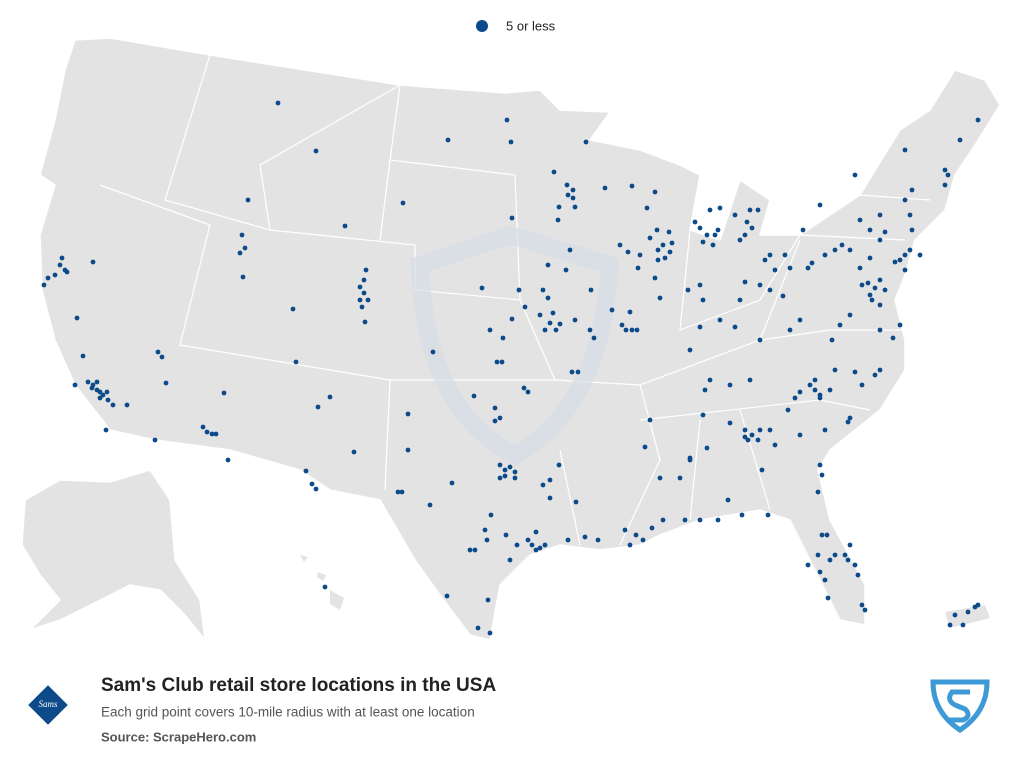 This screenshot has width=1024, height=759. What do you see at coordinates (322, 582) in the screenshot?
I see `hawaii` at bounding box center [322, 582].